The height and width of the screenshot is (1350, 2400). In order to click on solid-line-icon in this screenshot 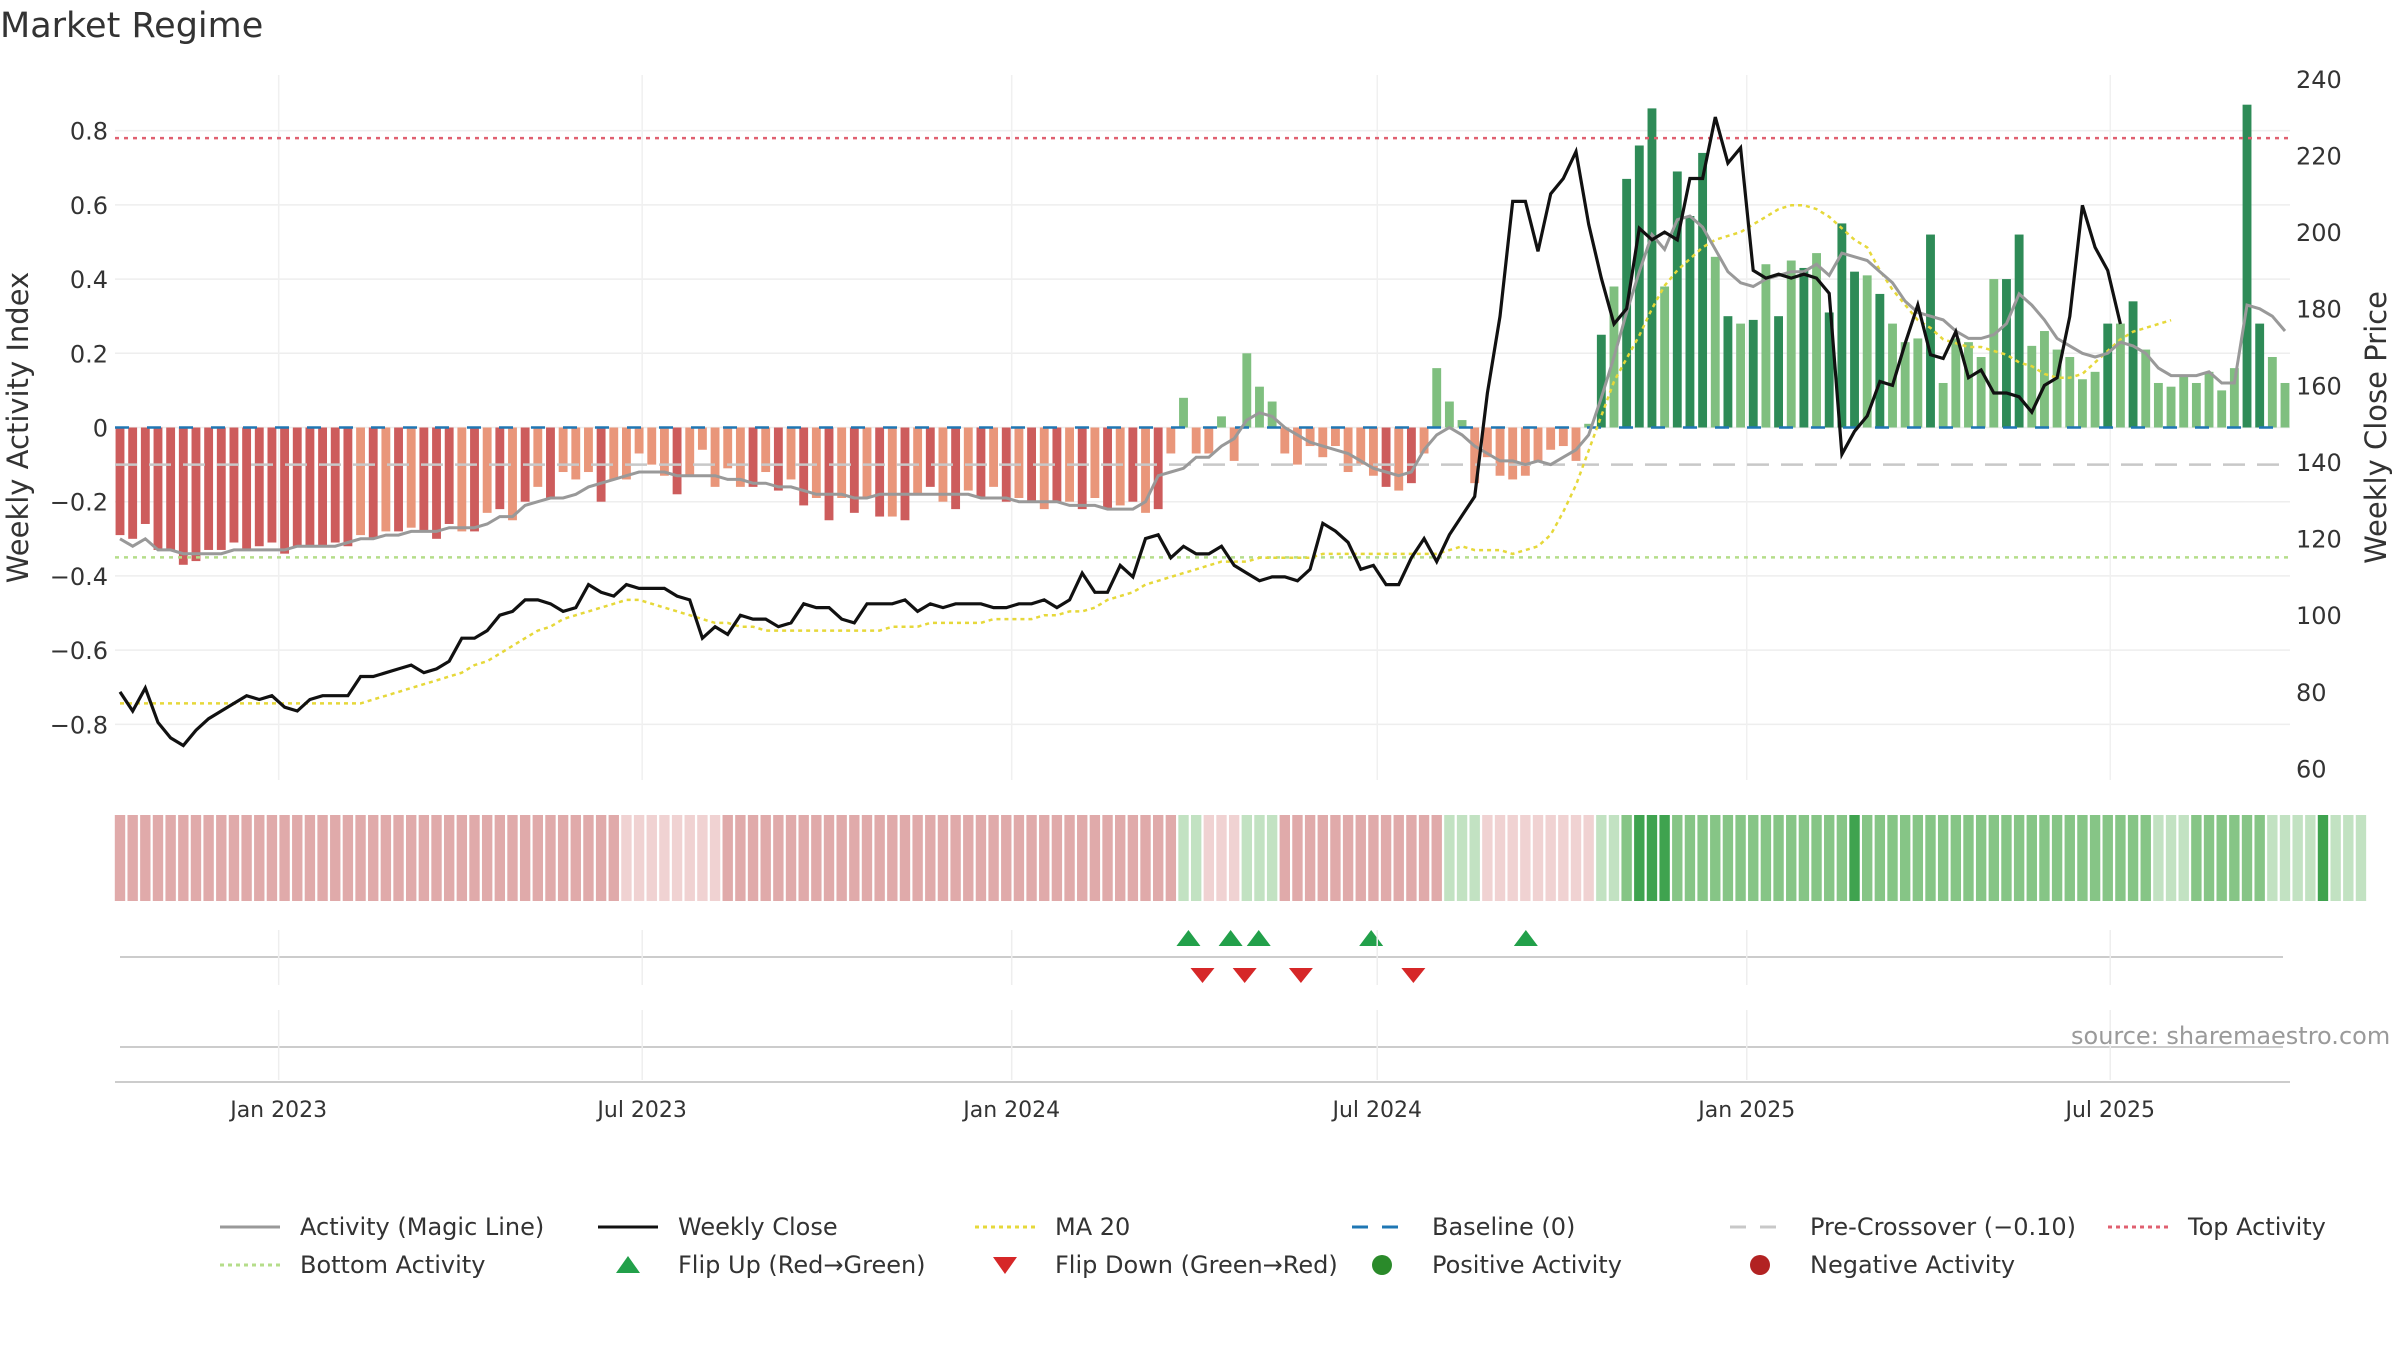, I will do `click(628, 1227)`.